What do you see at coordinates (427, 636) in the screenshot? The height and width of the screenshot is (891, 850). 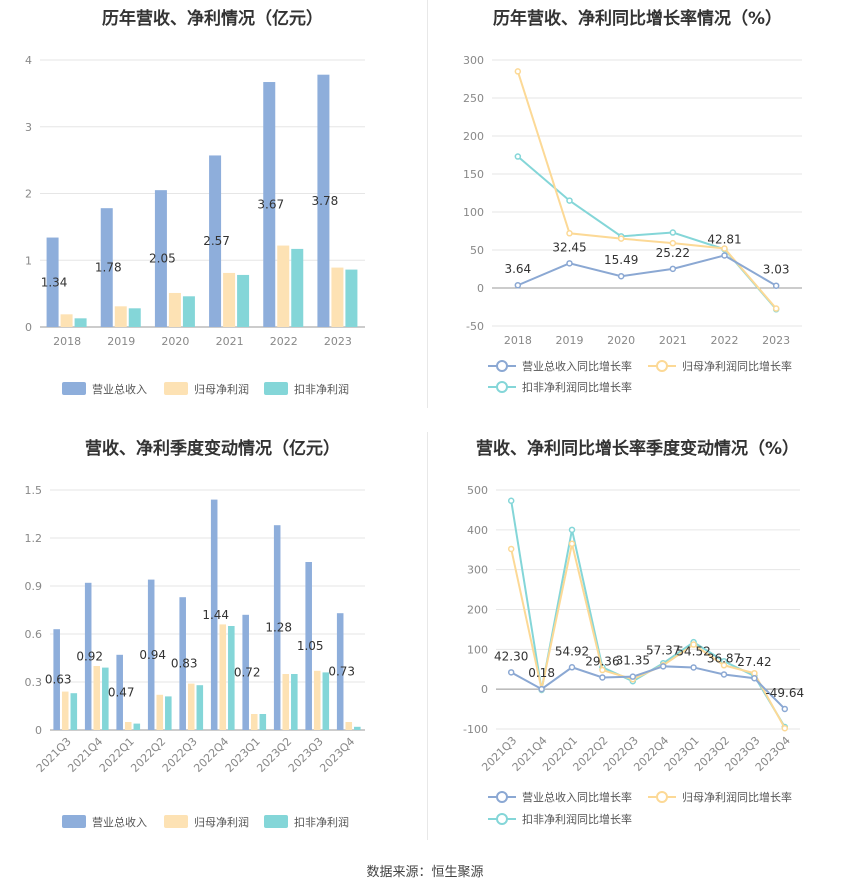 I see `panel-divider-bottom` at bounding box center [427, 636].